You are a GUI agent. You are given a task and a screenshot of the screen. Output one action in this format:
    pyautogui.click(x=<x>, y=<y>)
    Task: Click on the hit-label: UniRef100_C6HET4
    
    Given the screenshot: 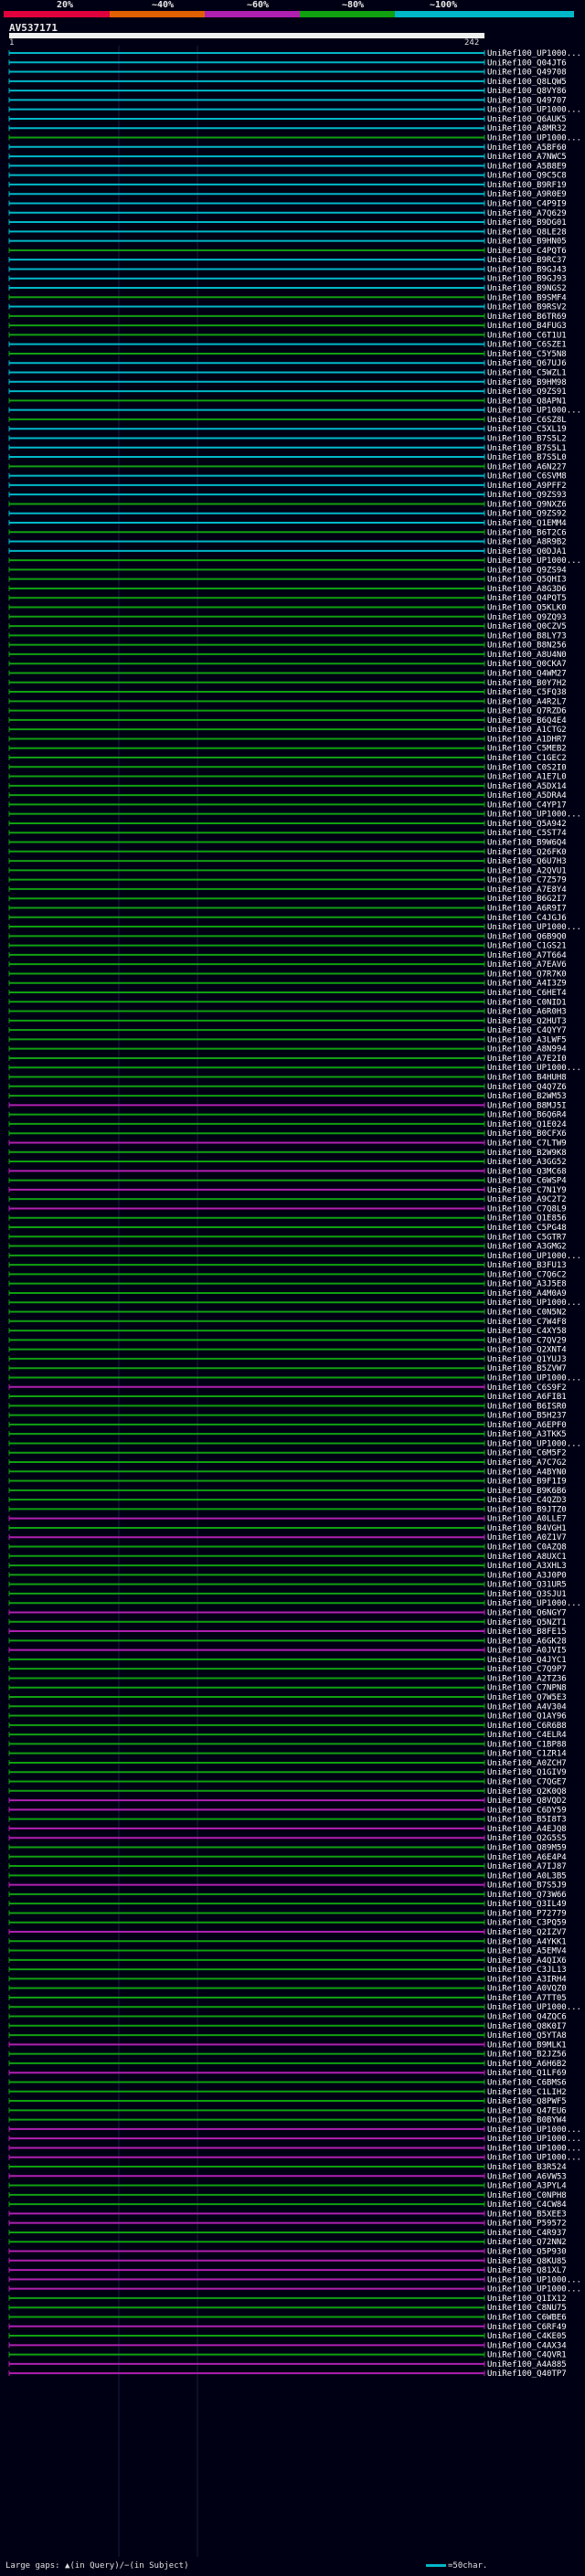 What is the action you would take?
    pyautogui.click(x=527, y=993)
    